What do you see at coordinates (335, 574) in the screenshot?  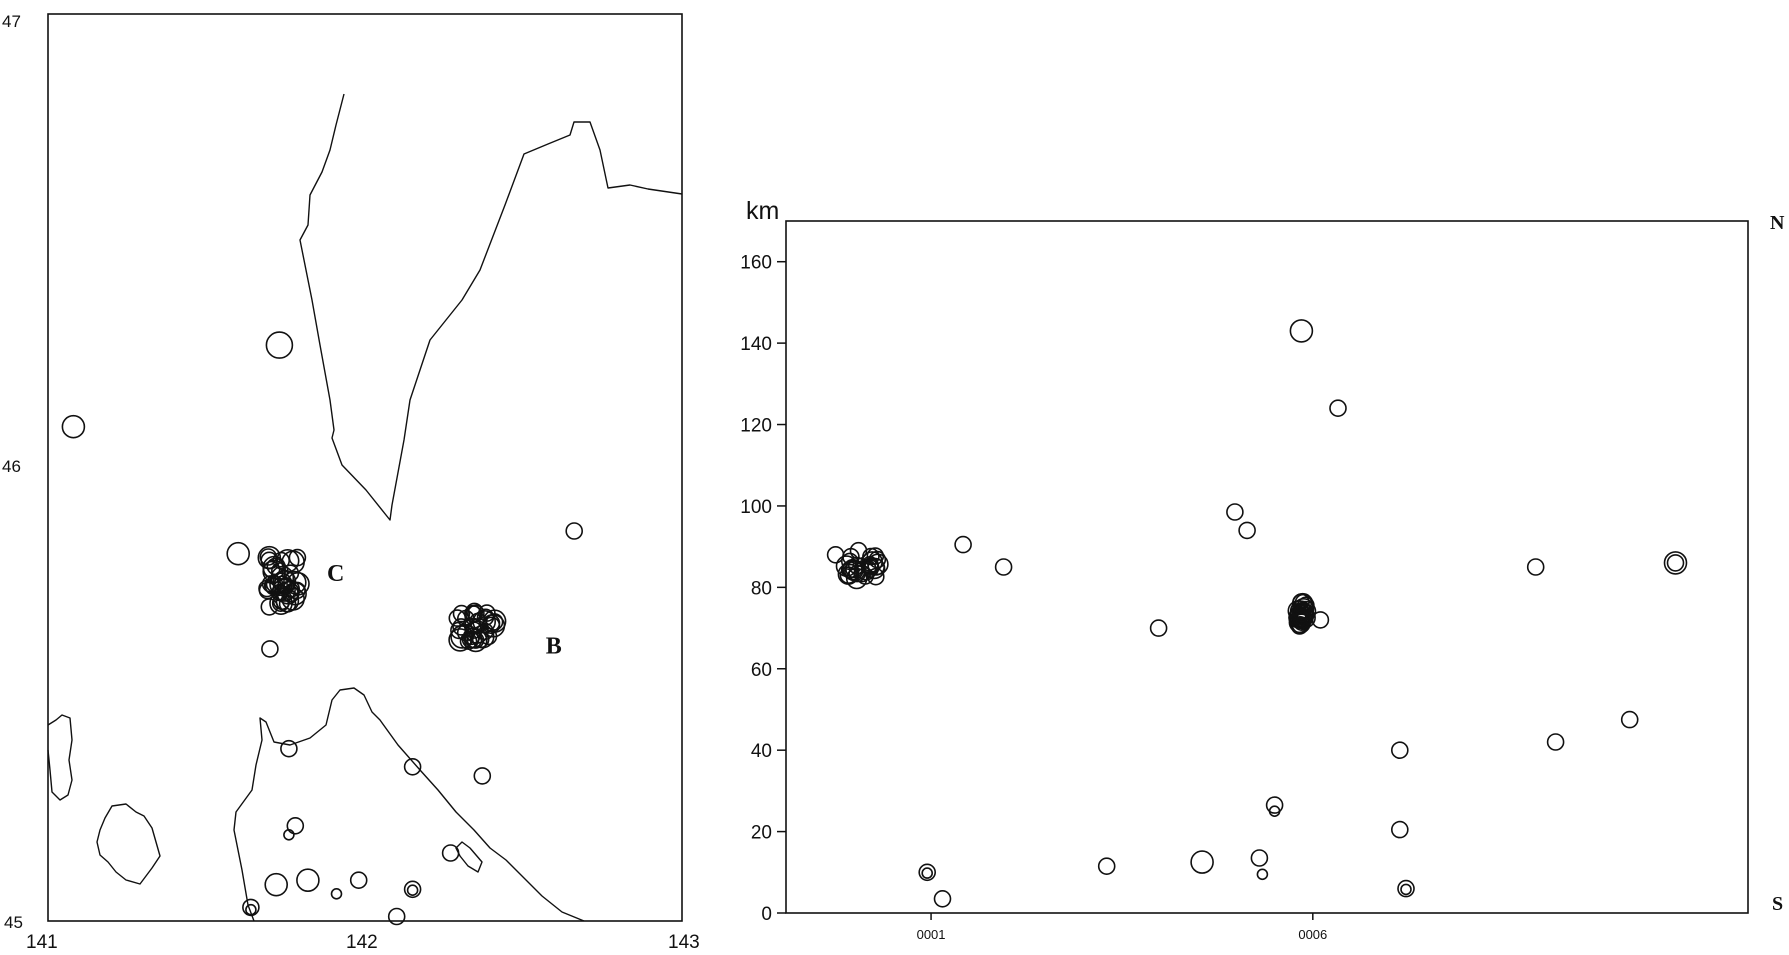 I see `cluster-label-c: C` at bounding box center [335, 574].